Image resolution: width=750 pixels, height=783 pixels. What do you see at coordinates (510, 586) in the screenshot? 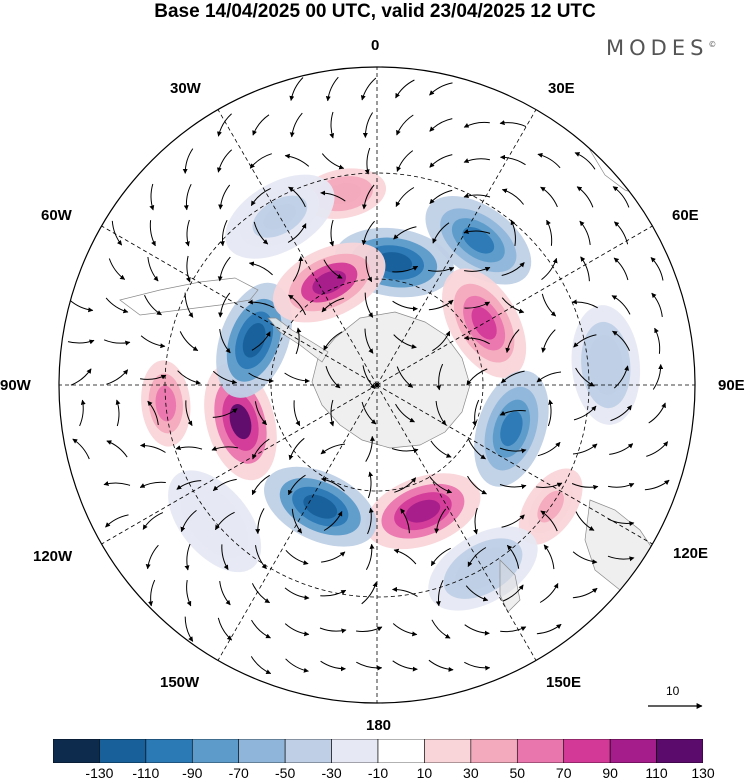
I see `new-zealand-coast` at bounding box center [510, 586].